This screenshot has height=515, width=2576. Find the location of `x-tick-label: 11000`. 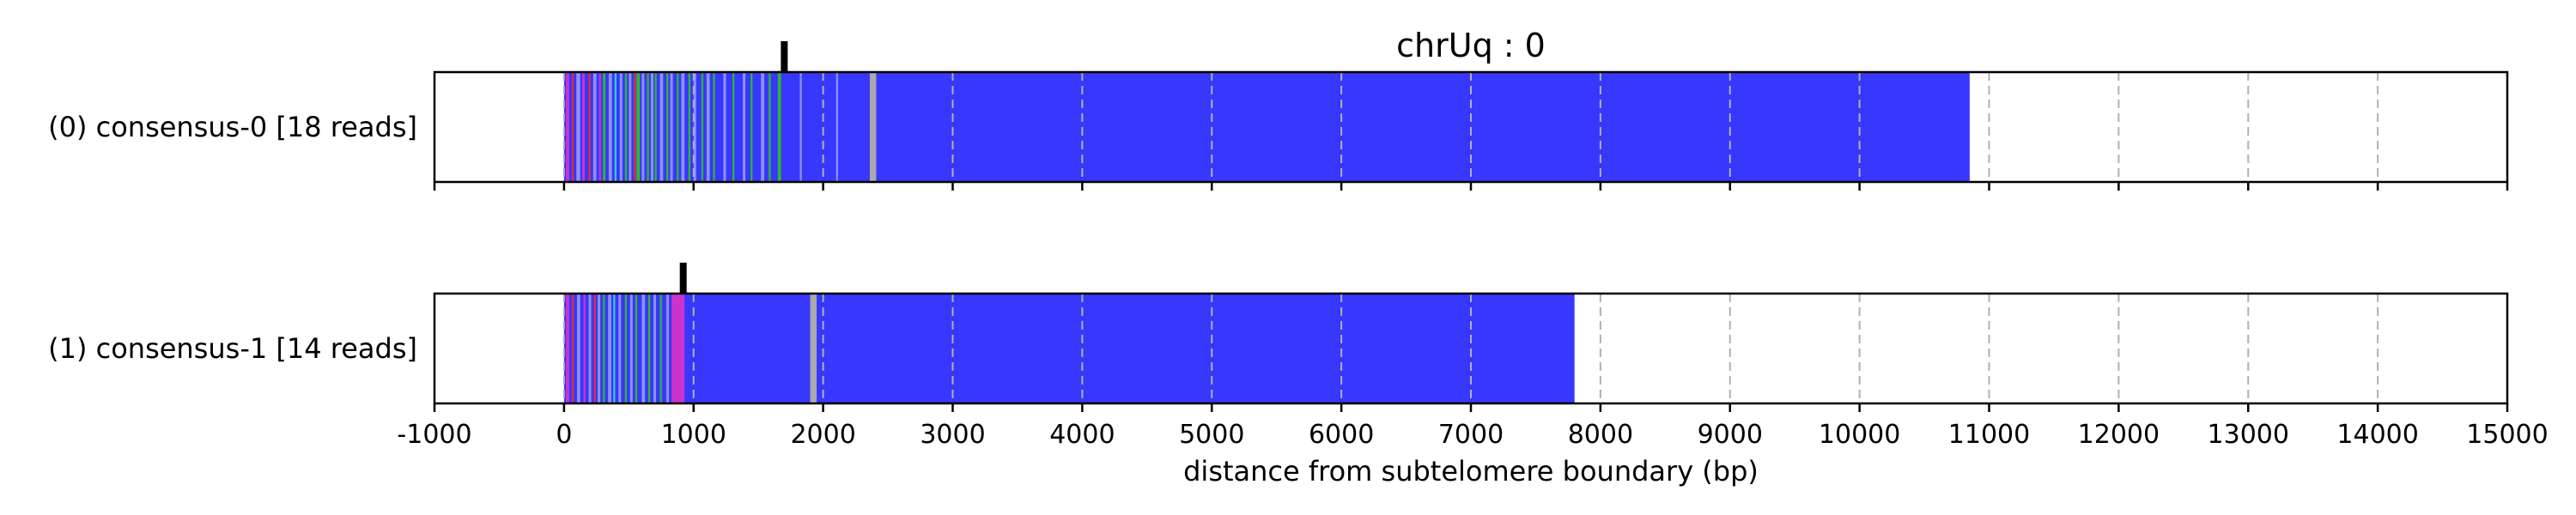

x-tick-label: 11000 is located at coordinates (1989, 435).